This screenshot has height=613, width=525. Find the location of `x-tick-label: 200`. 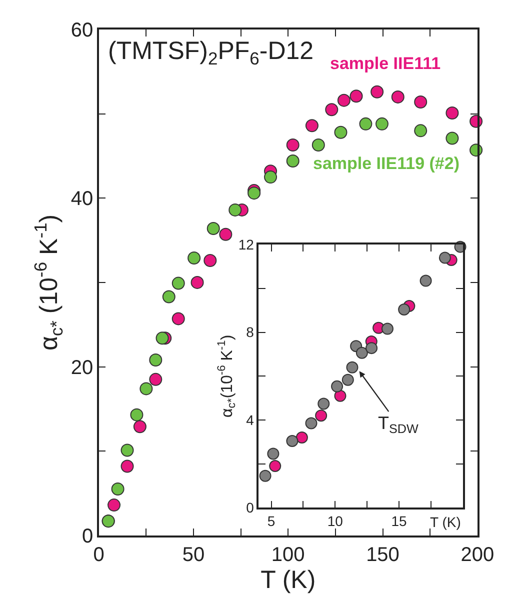

x-tick-label: 200 is located at coordinates (477, 555).